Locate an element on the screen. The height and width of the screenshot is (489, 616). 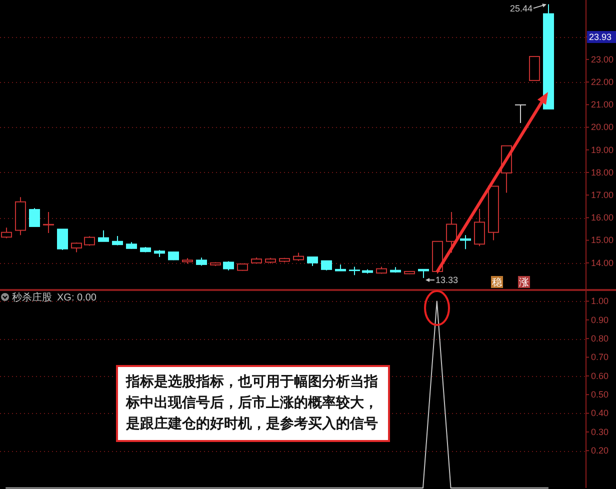
annotation: 稳 is located at coordinates (497, 282).